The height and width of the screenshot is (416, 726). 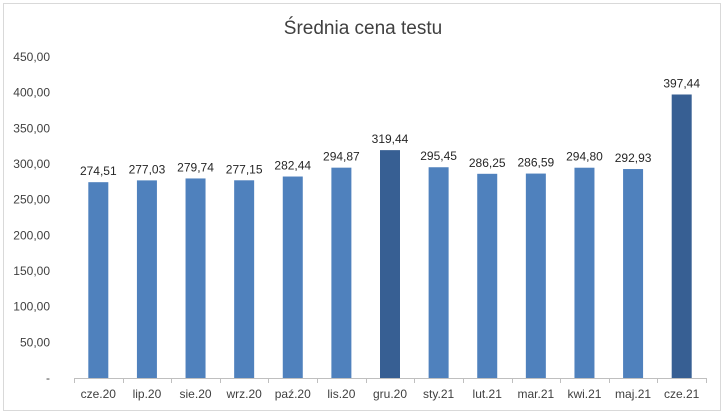 I want to click on x-tick-label: paź.20, so click(x=293, y=394).